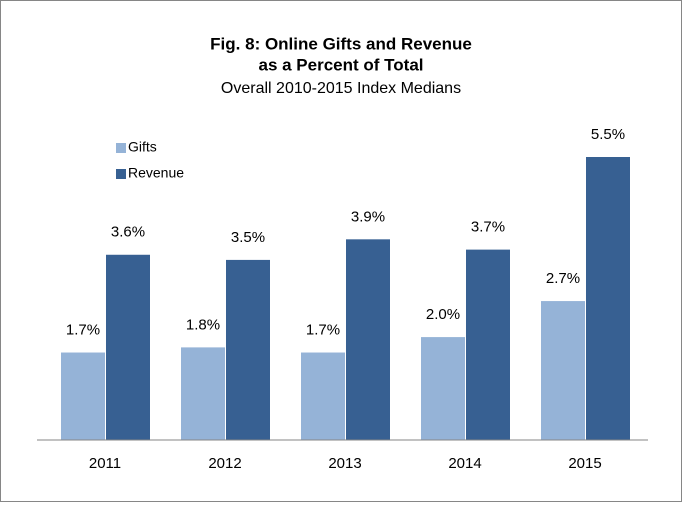  Describe the element at coordinates (248, 237) in the screenshot. I see `data-label: 3.5%` at that location.